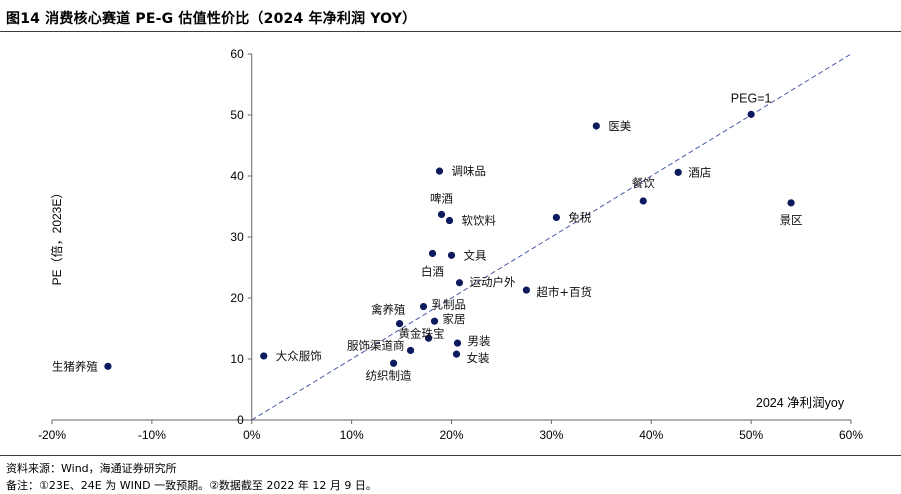  I want to click on point-label: 白酒, so click(432, 271).